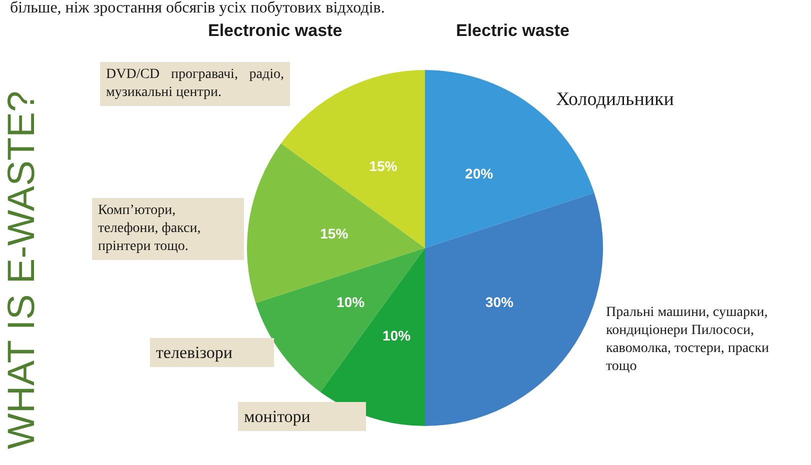 The width and height of the screenshot is (811, 465). Describe the element at coordinates (302, 416) in the screenshot. I see `slice-label: монітори` at that location.